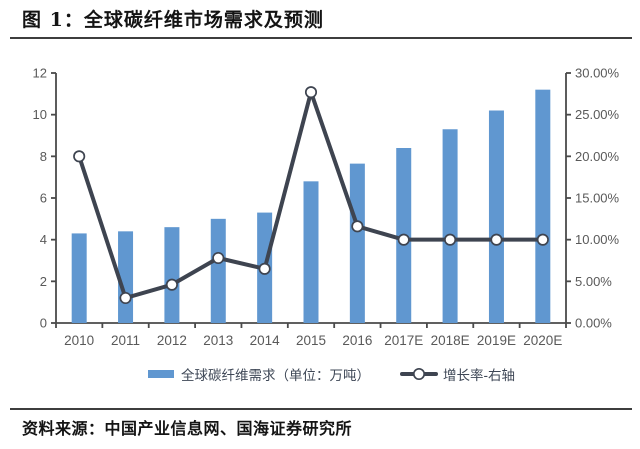  What do you see at coordinates (43, 323) in the screenshot?
I see `y-axis-left-label: 0` at bounding box center [43, 323].